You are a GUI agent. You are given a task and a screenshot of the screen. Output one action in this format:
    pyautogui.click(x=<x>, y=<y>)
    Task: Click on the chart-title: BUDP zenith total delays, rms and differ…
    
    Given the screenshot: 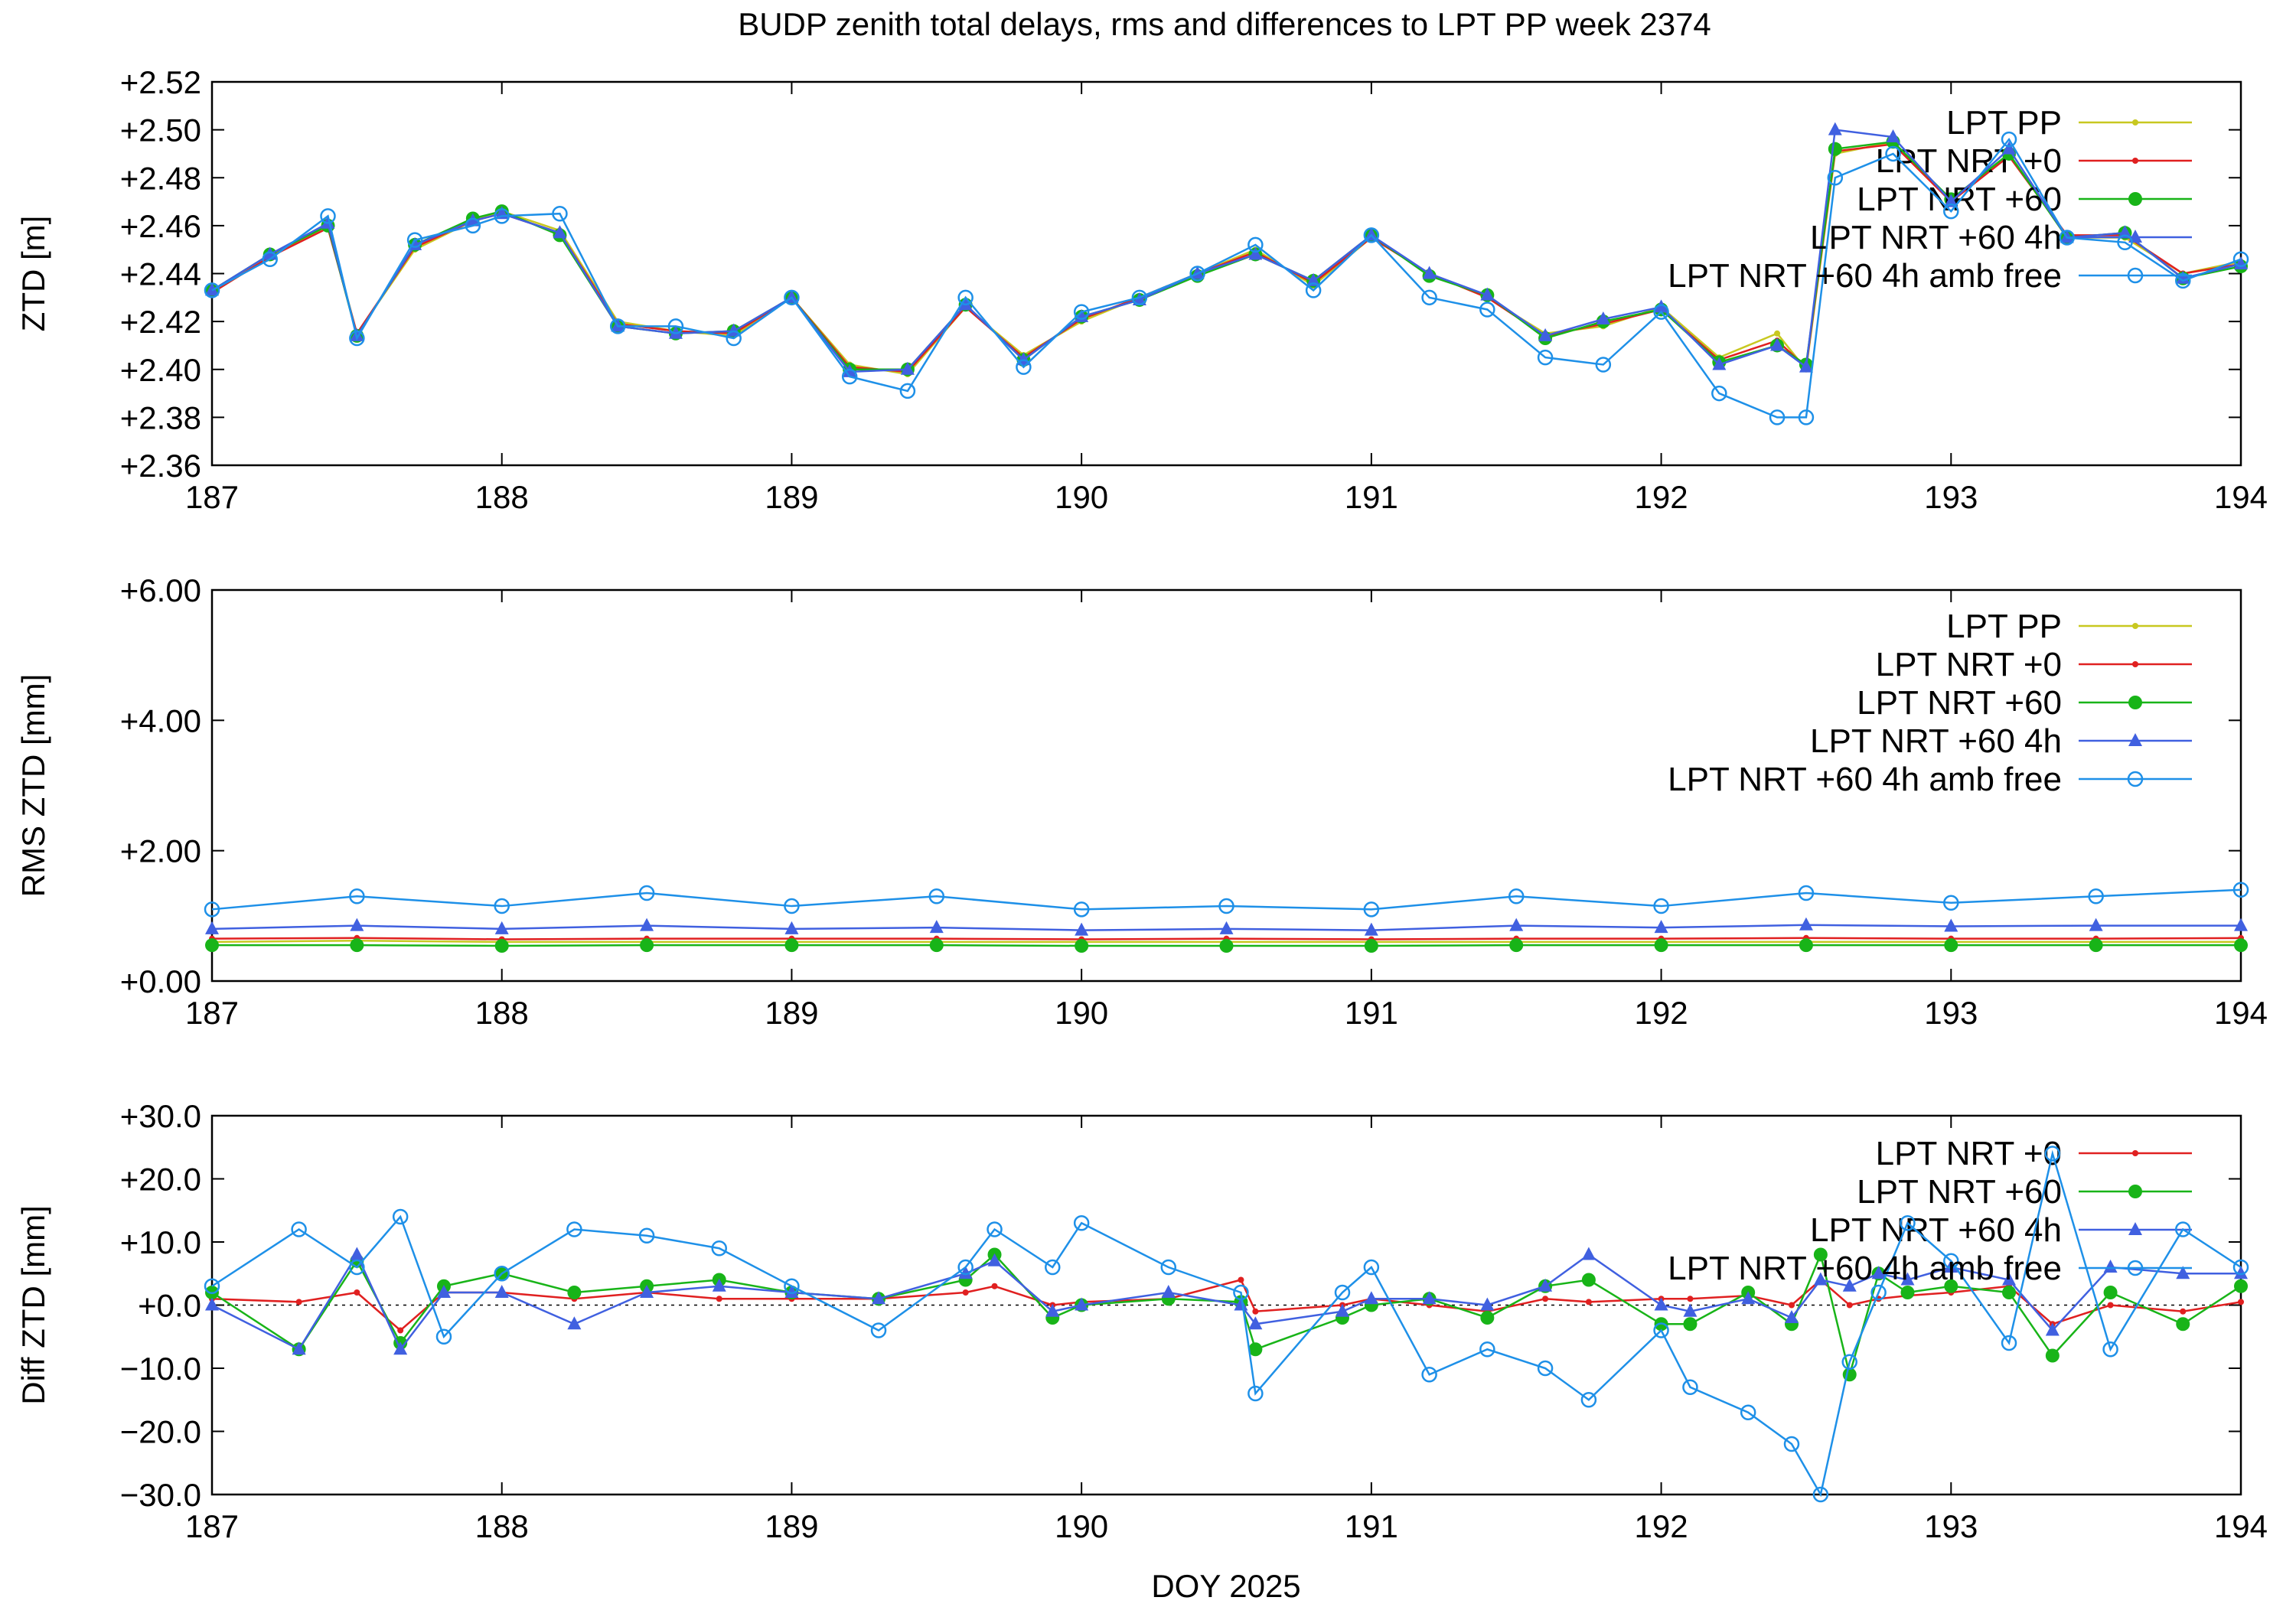 What is the action you would take?
    pyautogui.click(x=1224, y=24)
    